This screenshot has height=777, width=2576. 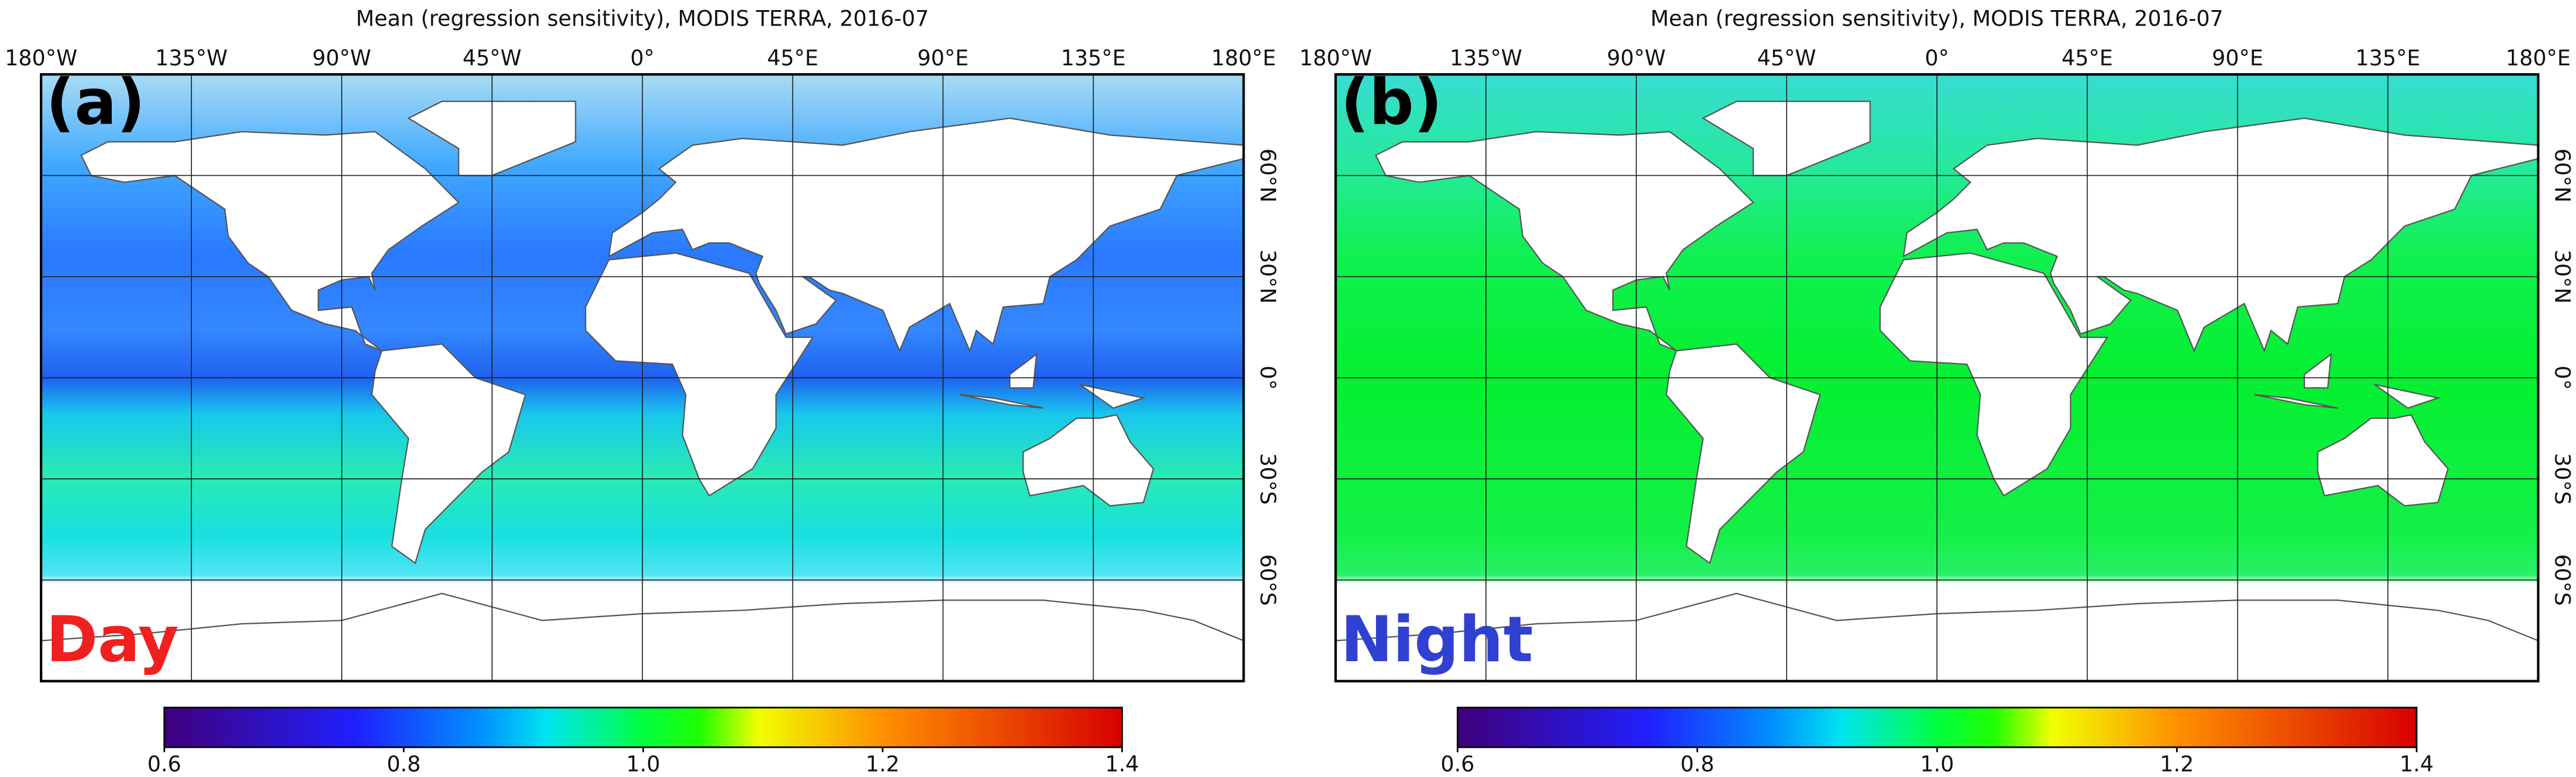 What do you see at coordinates (1391, 102) in the screenshot?
I see `panel-label: (b)` at bounding box center [1391, 102].